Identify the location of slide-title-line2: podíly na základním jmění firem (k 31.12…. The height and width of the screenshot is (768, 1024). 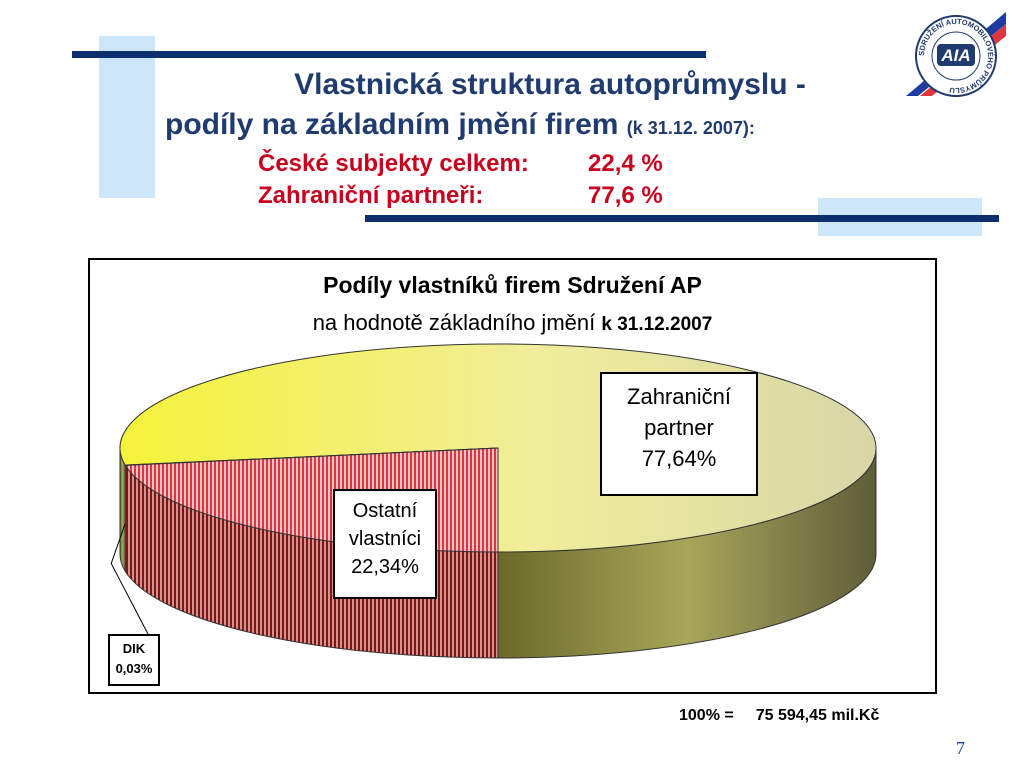
(460, 125).